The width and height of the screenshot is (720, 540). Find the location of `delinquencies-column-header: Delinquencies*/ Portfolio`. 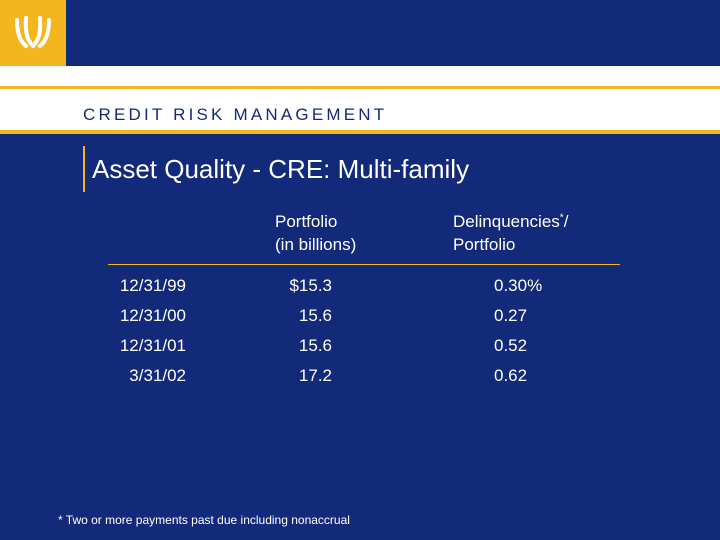

delinquencies-column-header: Delinquencies*/ Portfolio is located at coordinates (510, 233).